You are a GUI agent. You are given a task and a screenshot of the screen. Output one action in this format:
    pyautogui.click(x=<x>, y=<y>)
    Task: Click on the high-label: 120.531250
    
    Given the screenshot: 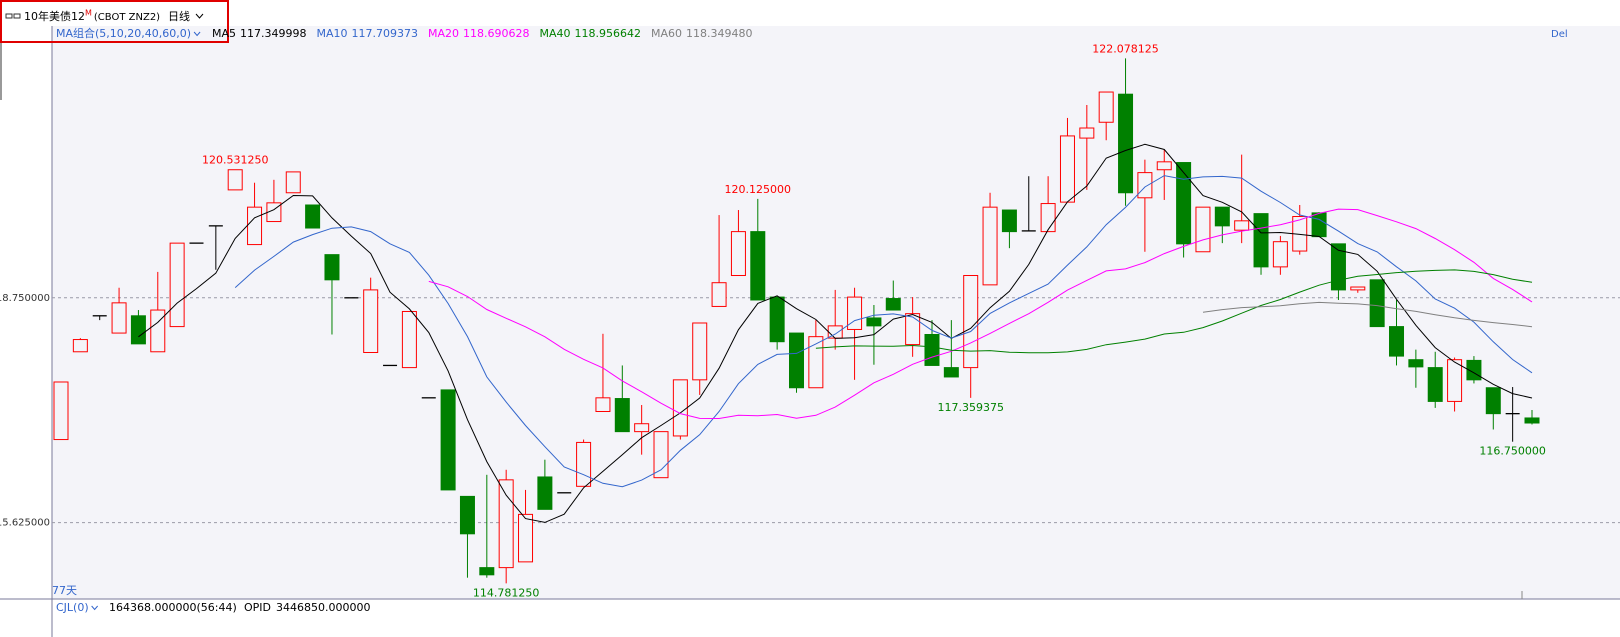 What is the action you would take?
    pyautogui.click(x=235, y=160)
    